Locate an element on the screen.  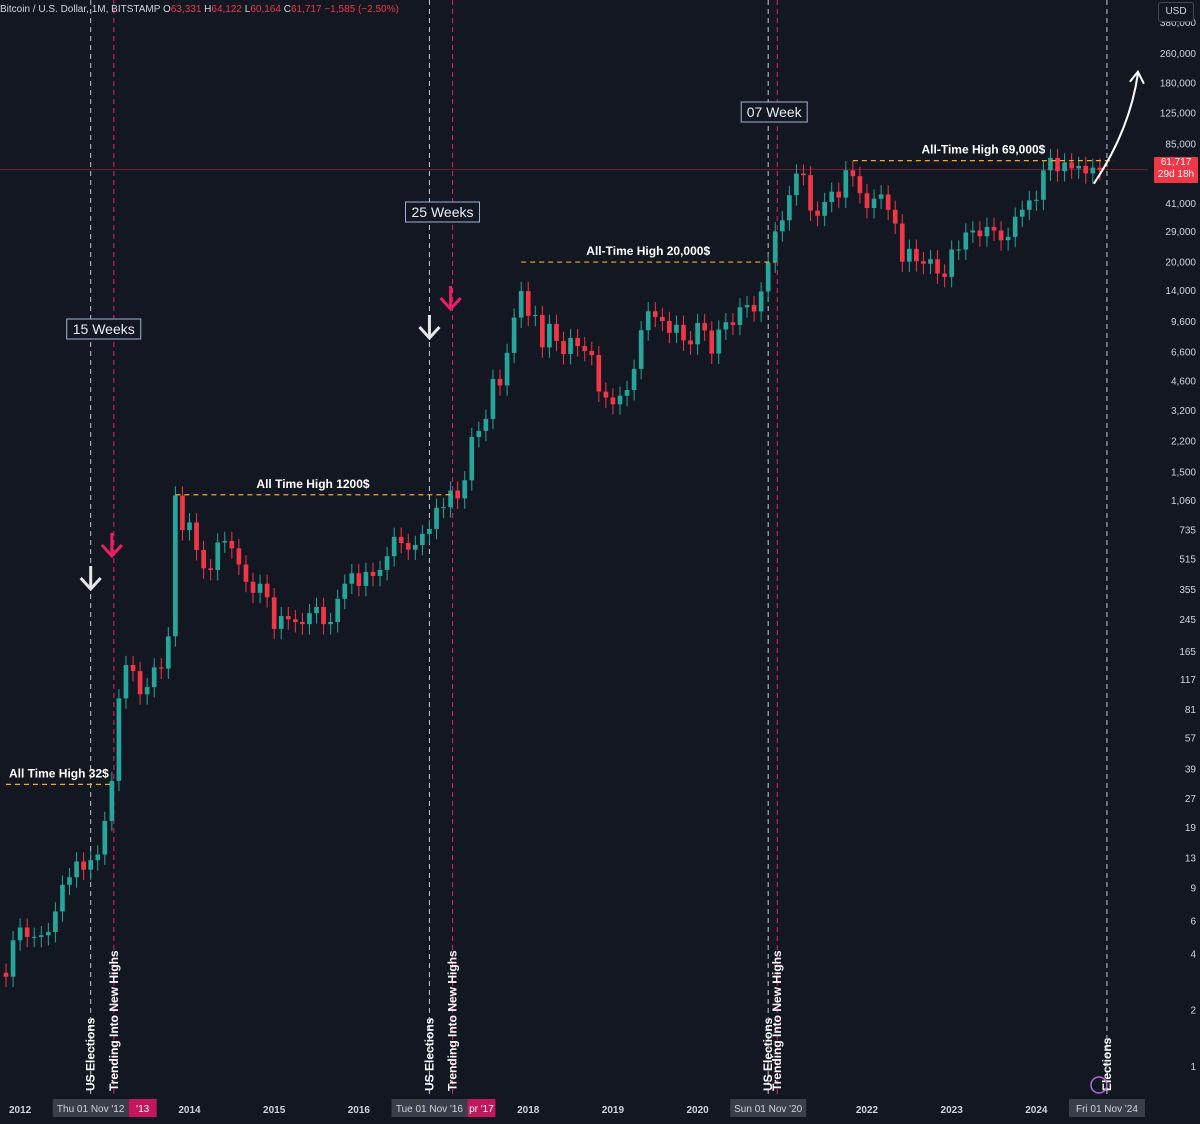
y-tick-label: 1,060 is located at coordinates (1183, 501).